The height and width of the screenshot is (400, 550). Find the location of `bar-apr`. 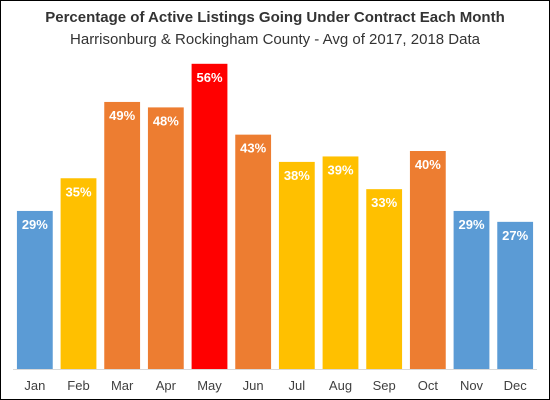

bar-apr is located at coordinates (165, 238).